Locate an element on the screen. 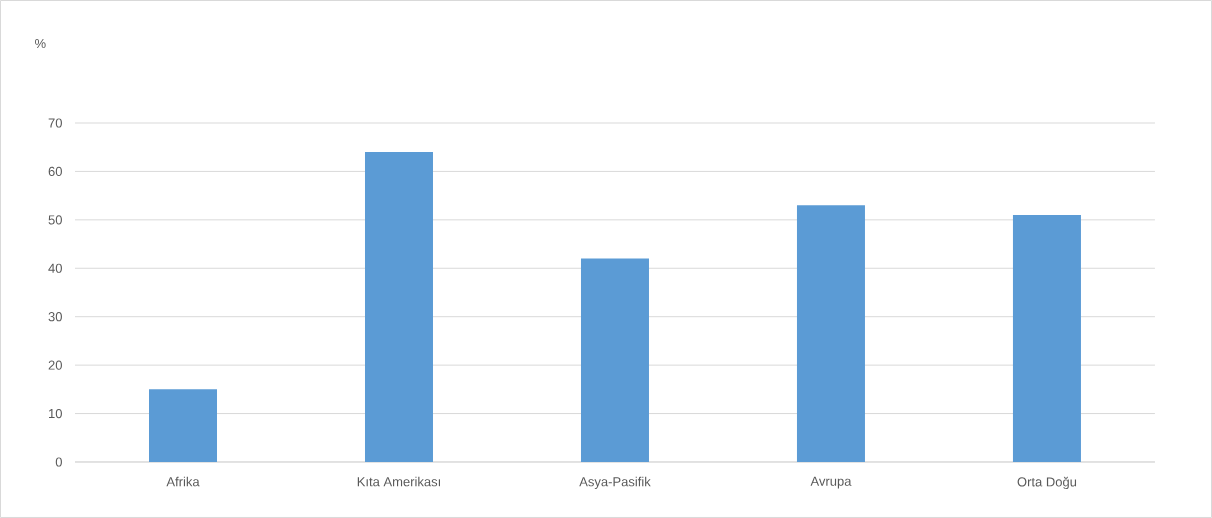  y-tick-label: 40 is located at coordinates (55, 268).